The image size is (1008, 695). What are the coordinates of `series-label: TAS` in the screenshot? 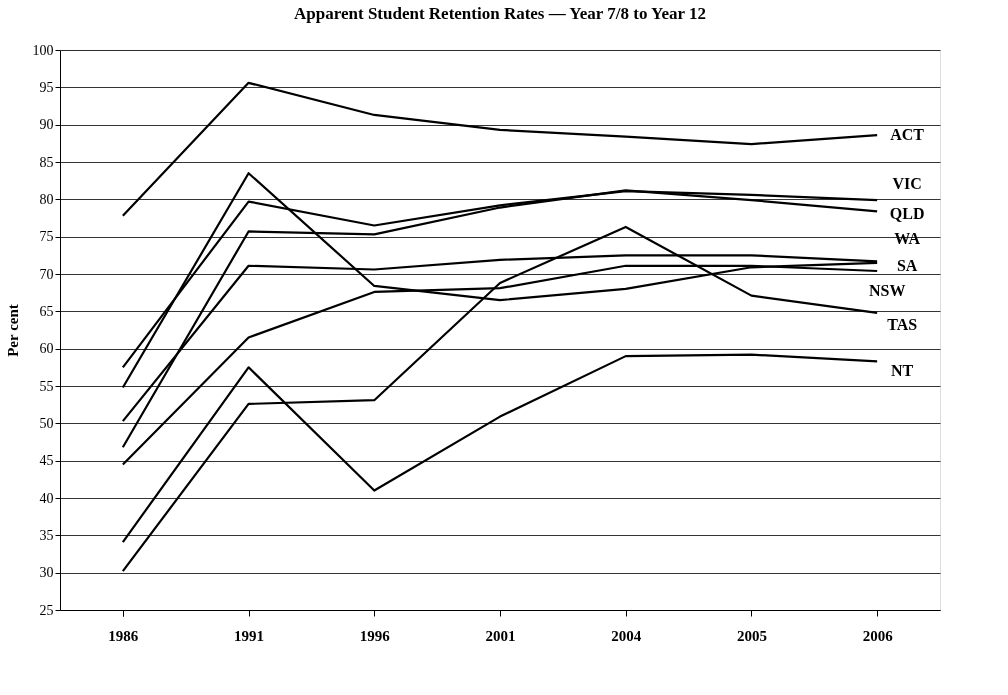 It's located at (902, 324).